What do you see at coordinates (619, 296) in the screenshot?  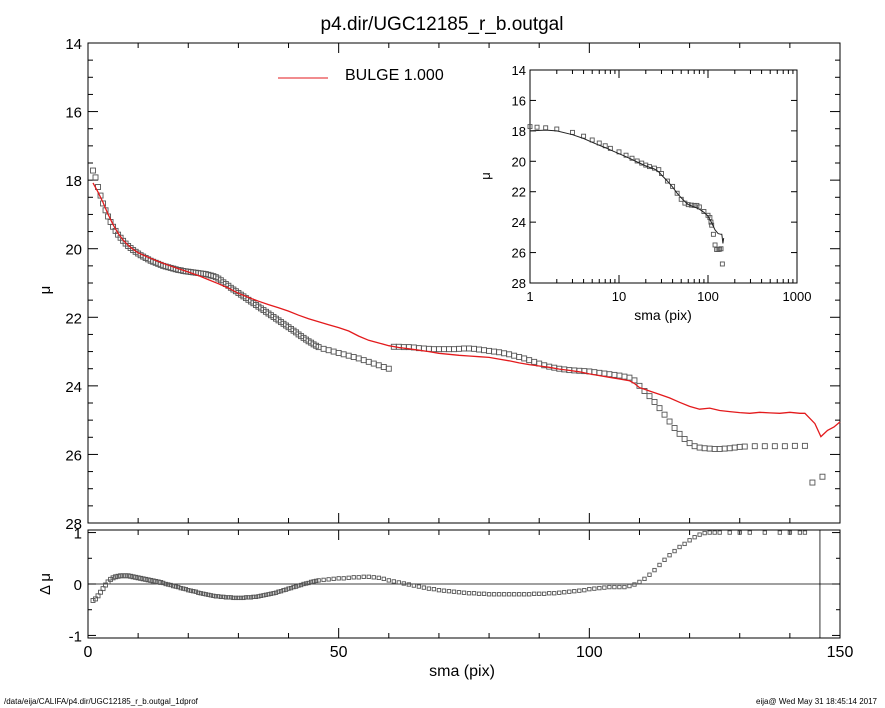 I see `inset-x-tick-label: 10` at bounding box center [619, 296].